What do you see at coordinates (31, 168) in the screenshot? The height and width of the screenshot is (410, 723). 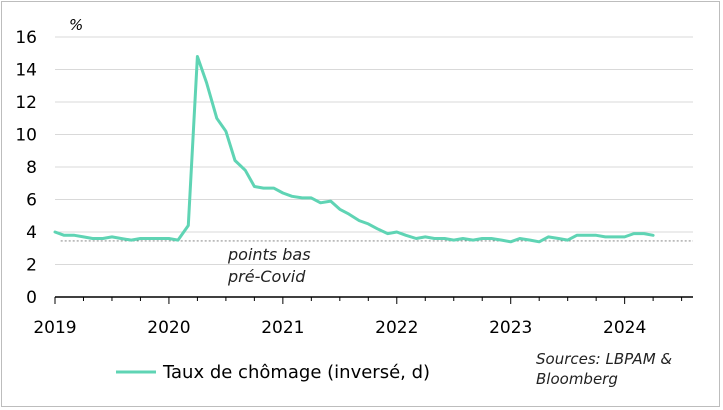 I see `y-tick-label: 8` at bounding box center [31, 168].